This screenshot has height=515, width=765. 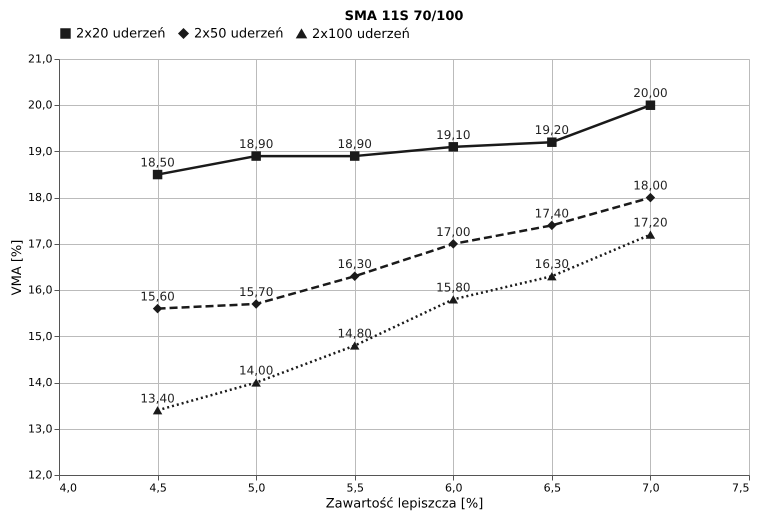 What do you see at coordinates (121, 34) in the screenshot?
I see `legend-label: 2x20 uderzeń` at bounding box center [121, 34].